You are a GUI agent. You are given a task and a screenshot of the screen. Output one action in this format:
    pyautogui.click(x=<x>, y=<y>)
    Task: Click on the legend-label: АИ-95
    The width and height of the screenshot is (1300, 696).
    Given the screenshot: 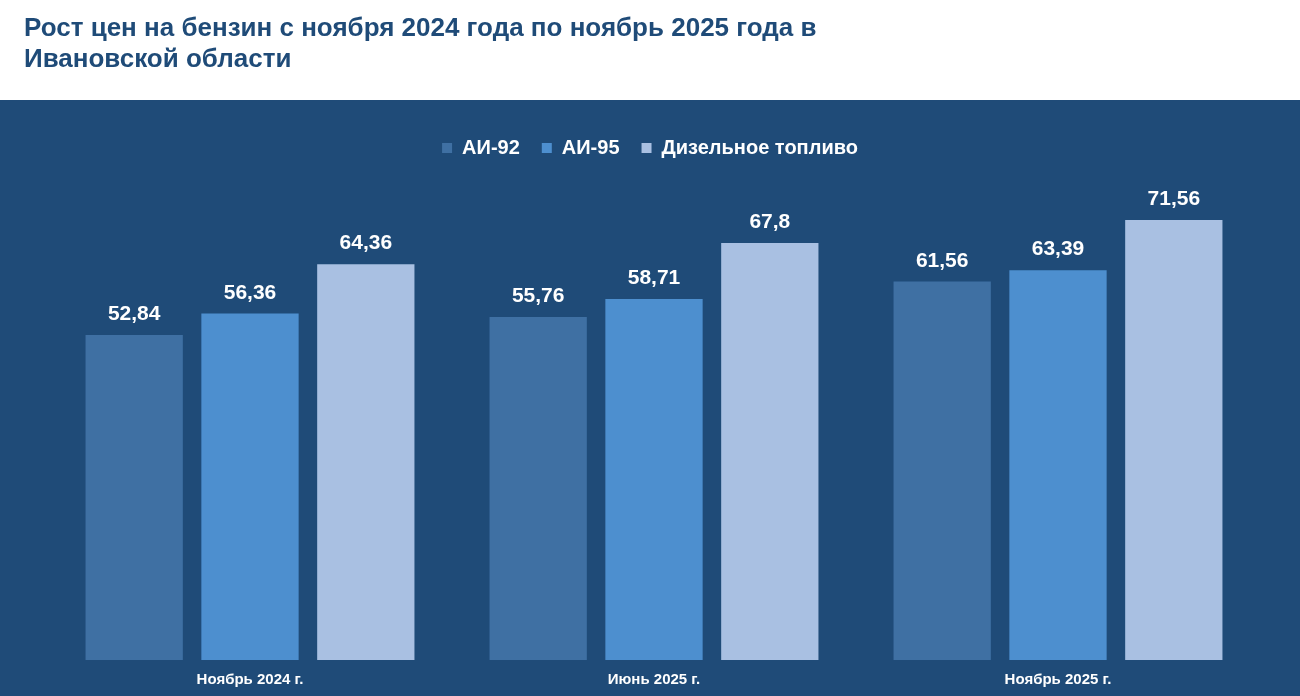 What is the action you would take?
    pyautogui.click(x=590, y=146)
    